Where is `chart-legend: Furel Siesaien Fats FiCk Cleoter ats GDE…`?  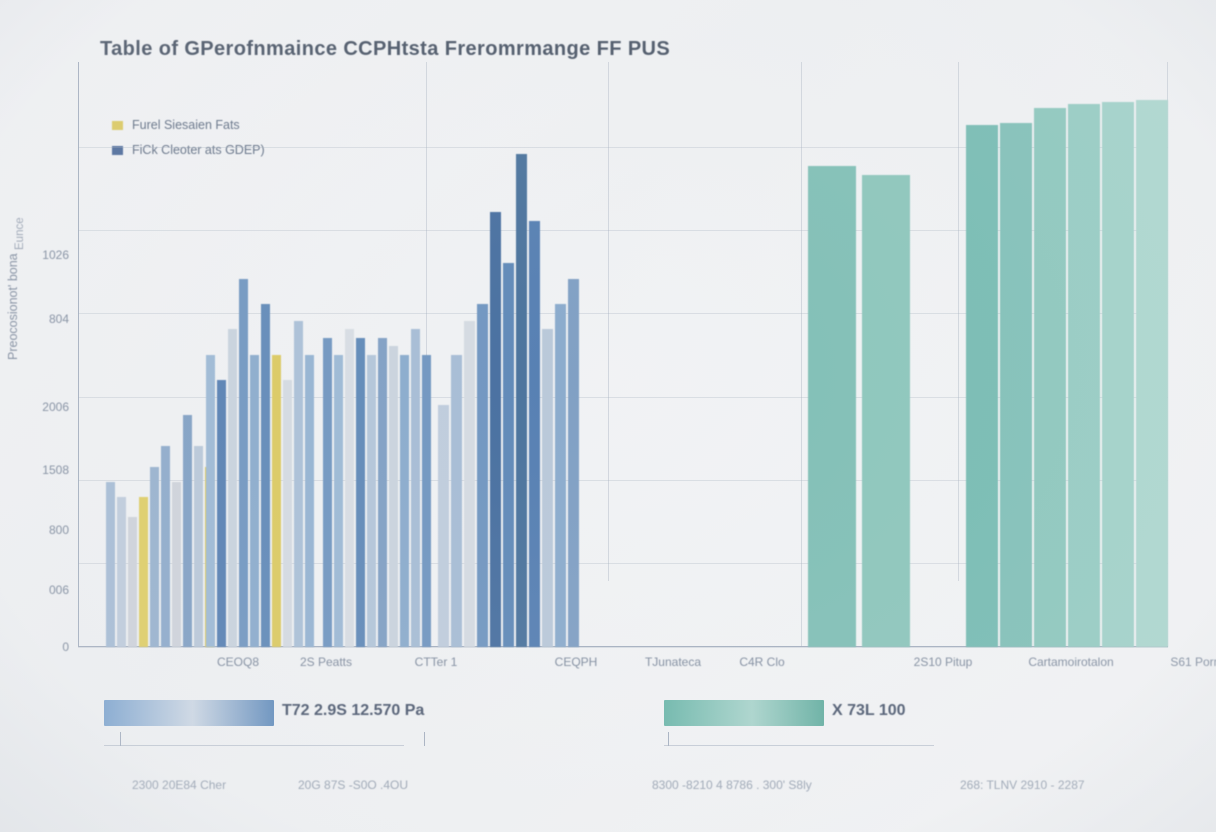
chart-legend: Furel Siesaien Fats FiCk Cleoter ats GDE… is located at coordinates (188, 141).